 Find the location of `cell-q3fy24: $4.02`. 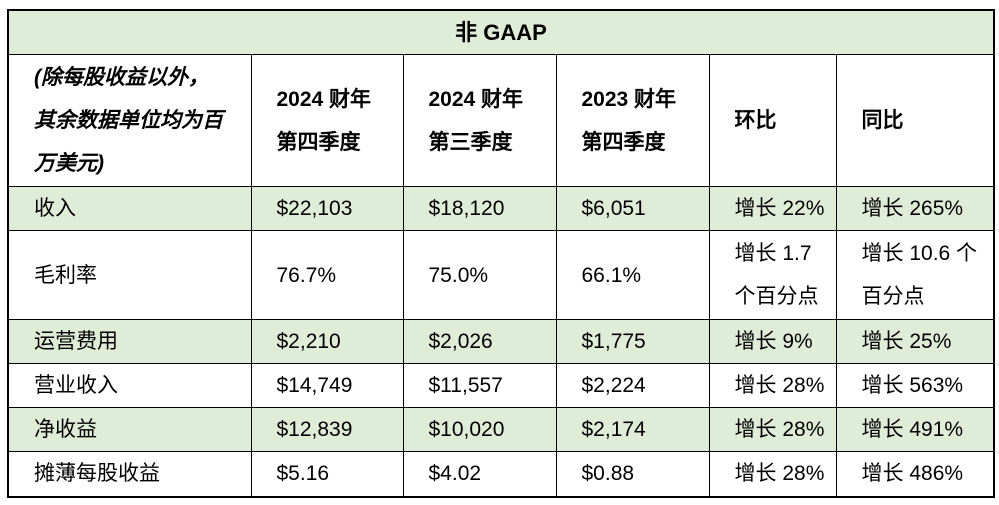

cell-q3fy24: $4.02 is located at coordinates (479, 474).